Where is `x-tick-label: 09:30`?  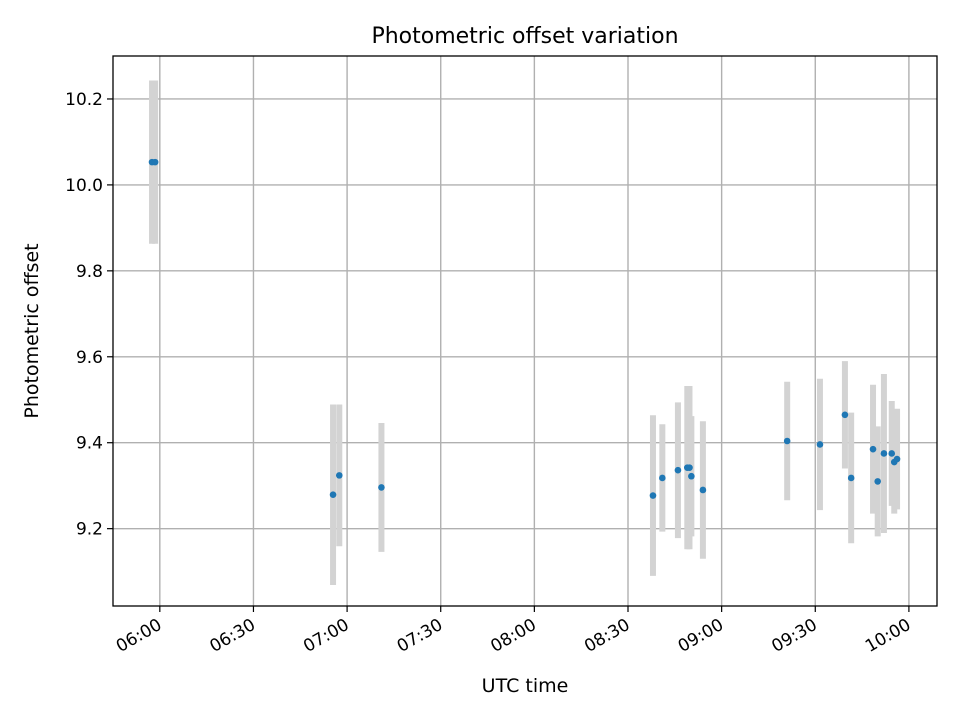
x-tick-label: 09:30 is located at coordinates (794, 636).